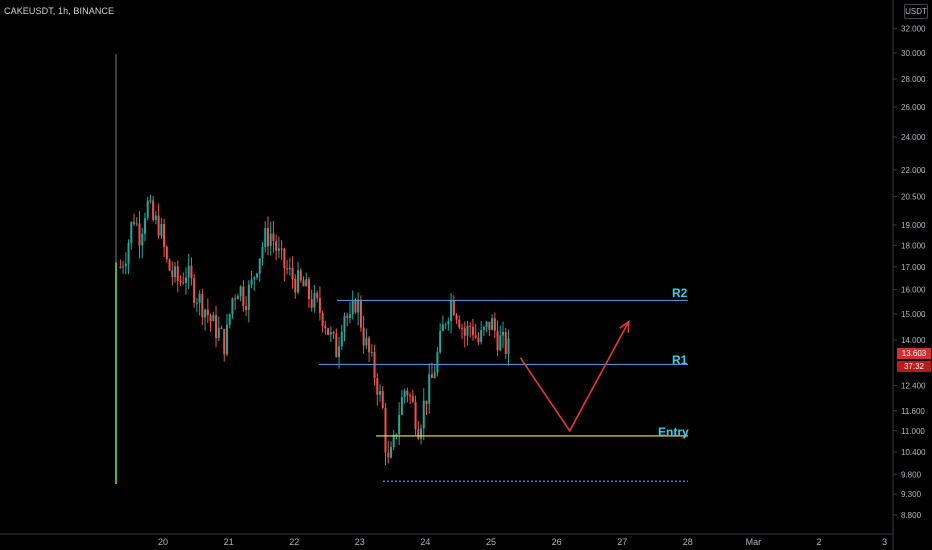 Image resolution: width=932 pixels, height=550 pixels. What do you see at coordinates (913, 170) in the screenshot?
I see `price-label: 22.000` at bounding box center [913, 170].